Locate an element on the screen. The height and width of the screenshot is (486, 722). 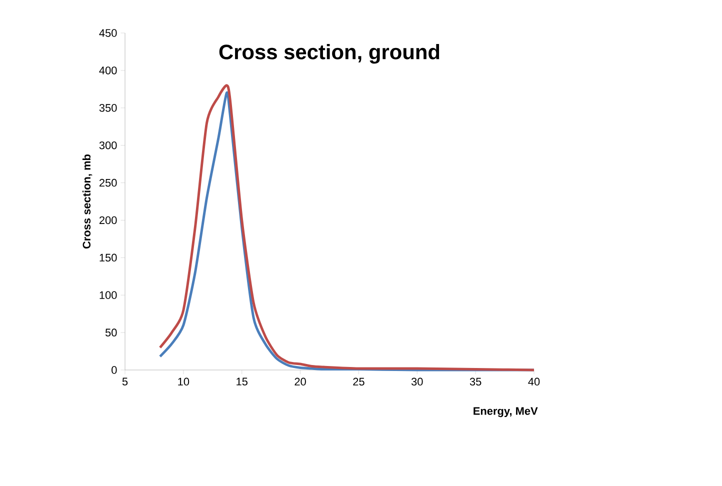
x-tick-label: 5 is located at coordinates (125, 382).